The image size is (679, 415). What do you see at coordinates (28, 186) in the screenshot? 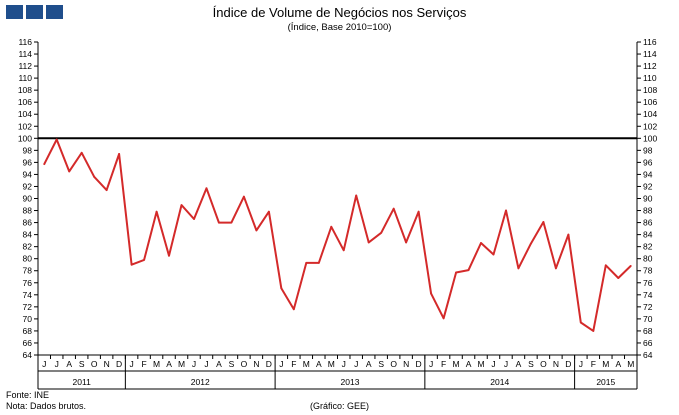
I see `y-tick-label-left: 92` at bounding box center [28, 186].